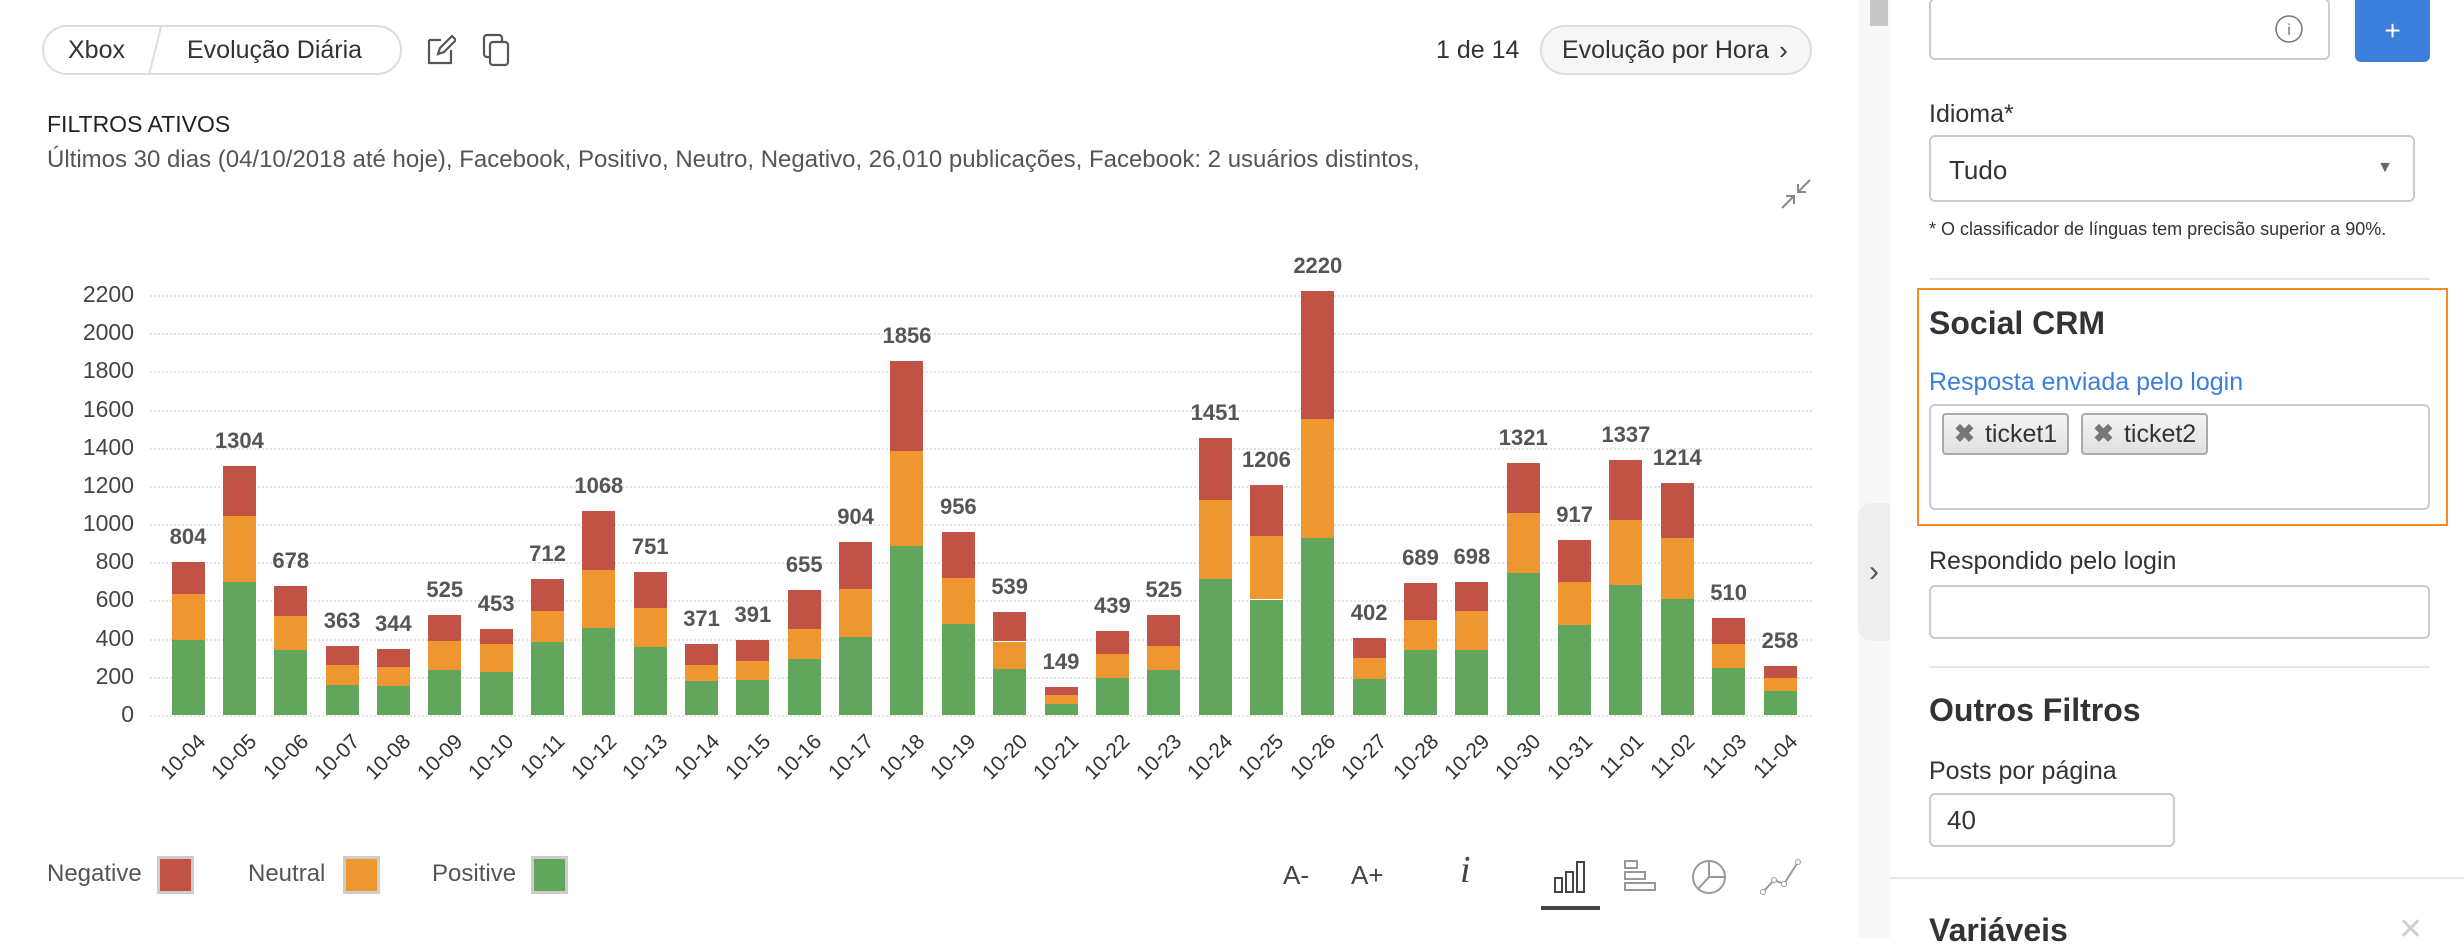  I want to click on legend-swatch-negative, so click(175, 875).